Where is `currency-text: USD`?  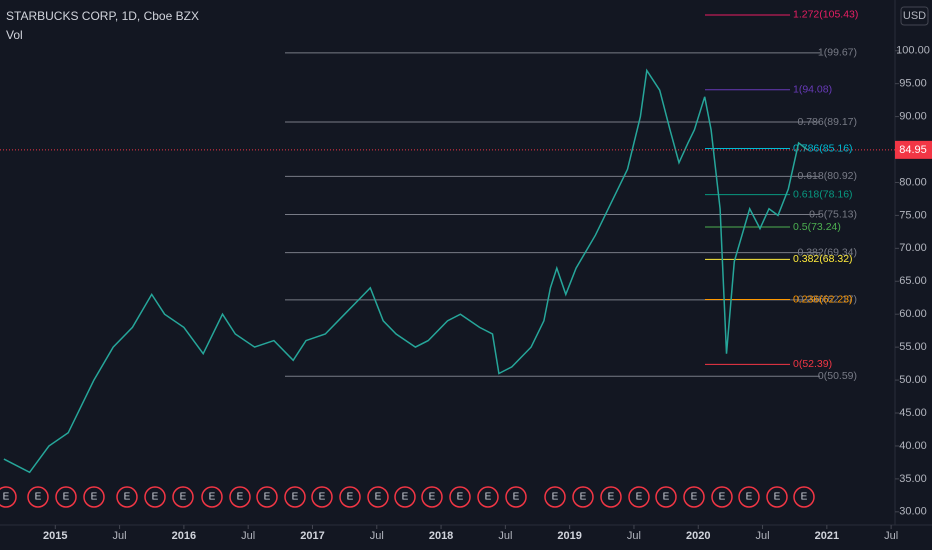
currency-text: USD is located at coordinates (914, 16).